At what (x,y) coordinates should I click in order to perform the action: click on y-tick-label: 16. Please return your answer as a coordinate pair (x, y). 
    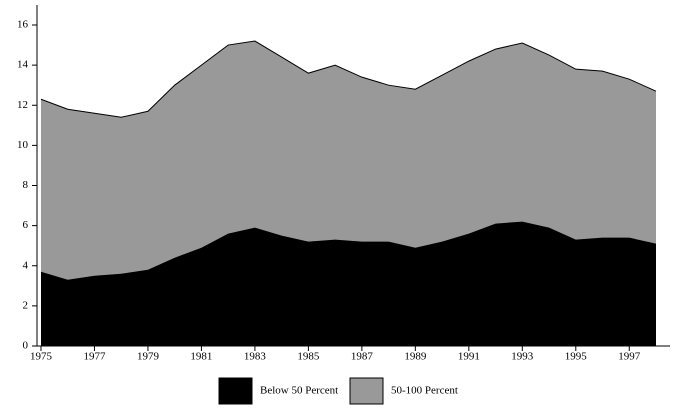
    Looking at the image, I should click on (23, 25).